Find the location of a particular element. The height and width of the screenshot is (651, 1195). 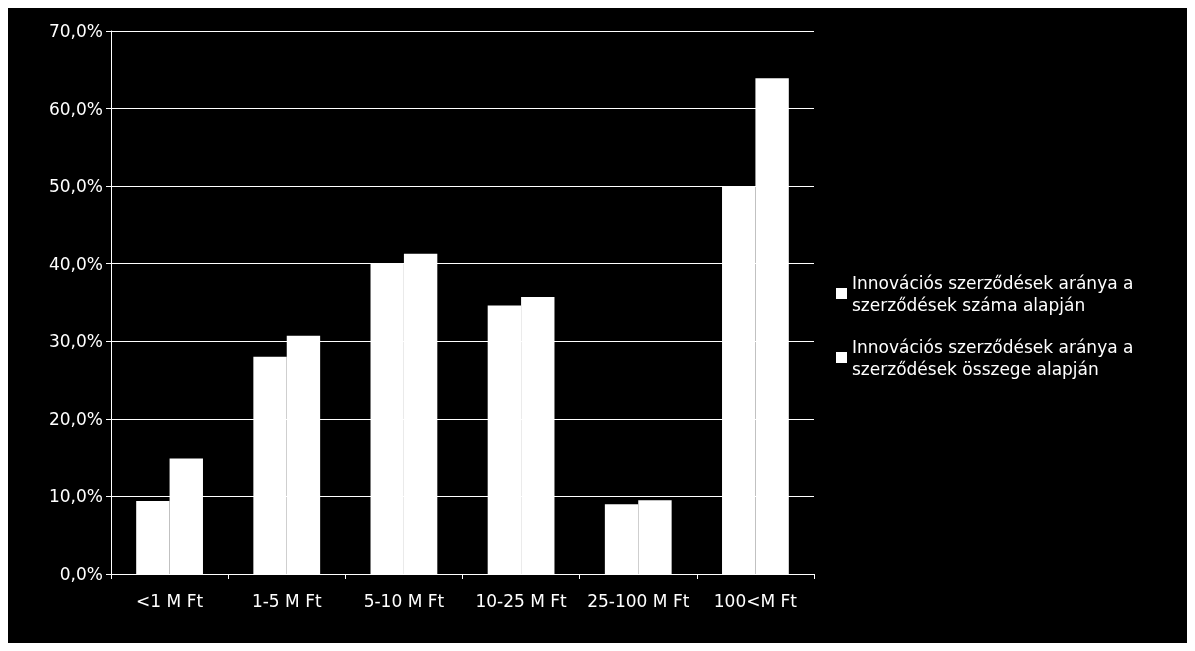

y-tick-label: 0,0% is located at coordinates (81, 574).